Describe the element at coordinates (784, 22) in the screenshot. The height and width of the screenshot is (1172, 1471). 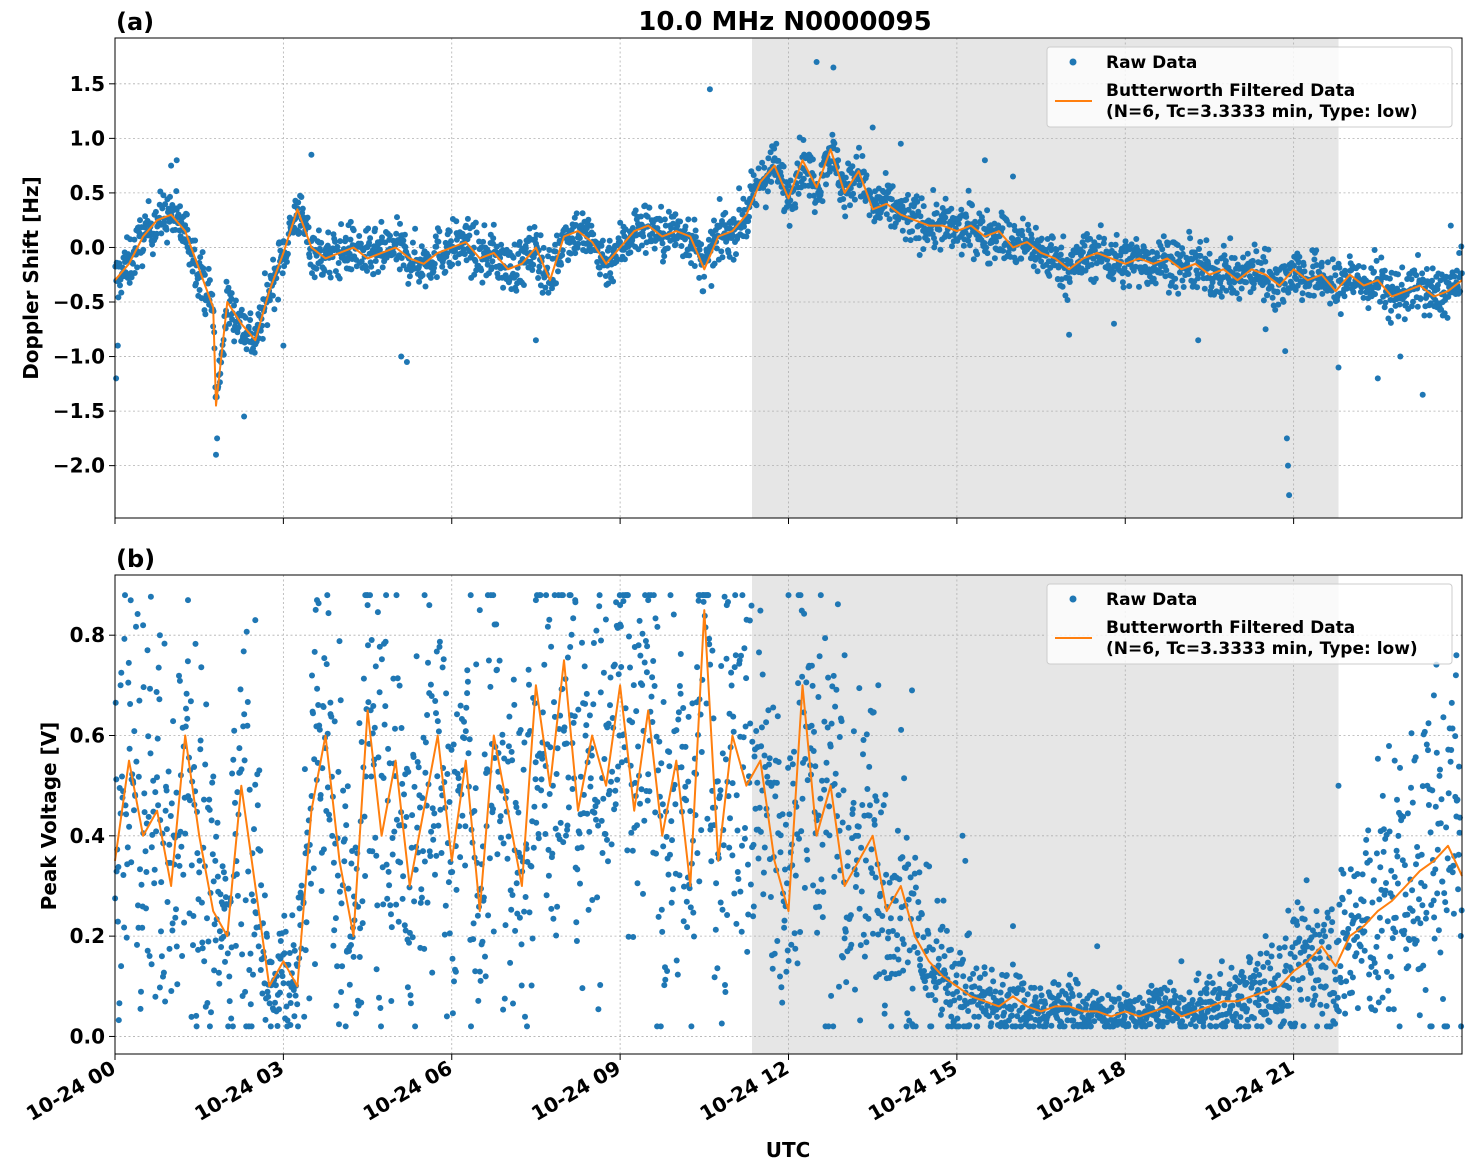
I see `figure-title: 10.0 MHz N0000095` at that location.